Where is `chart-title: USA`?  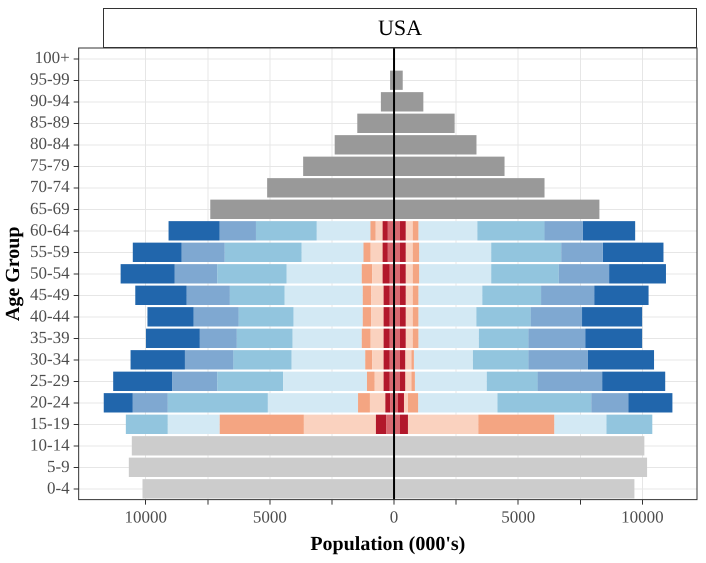
chart-title: USA is located at coordinates (400, 28).